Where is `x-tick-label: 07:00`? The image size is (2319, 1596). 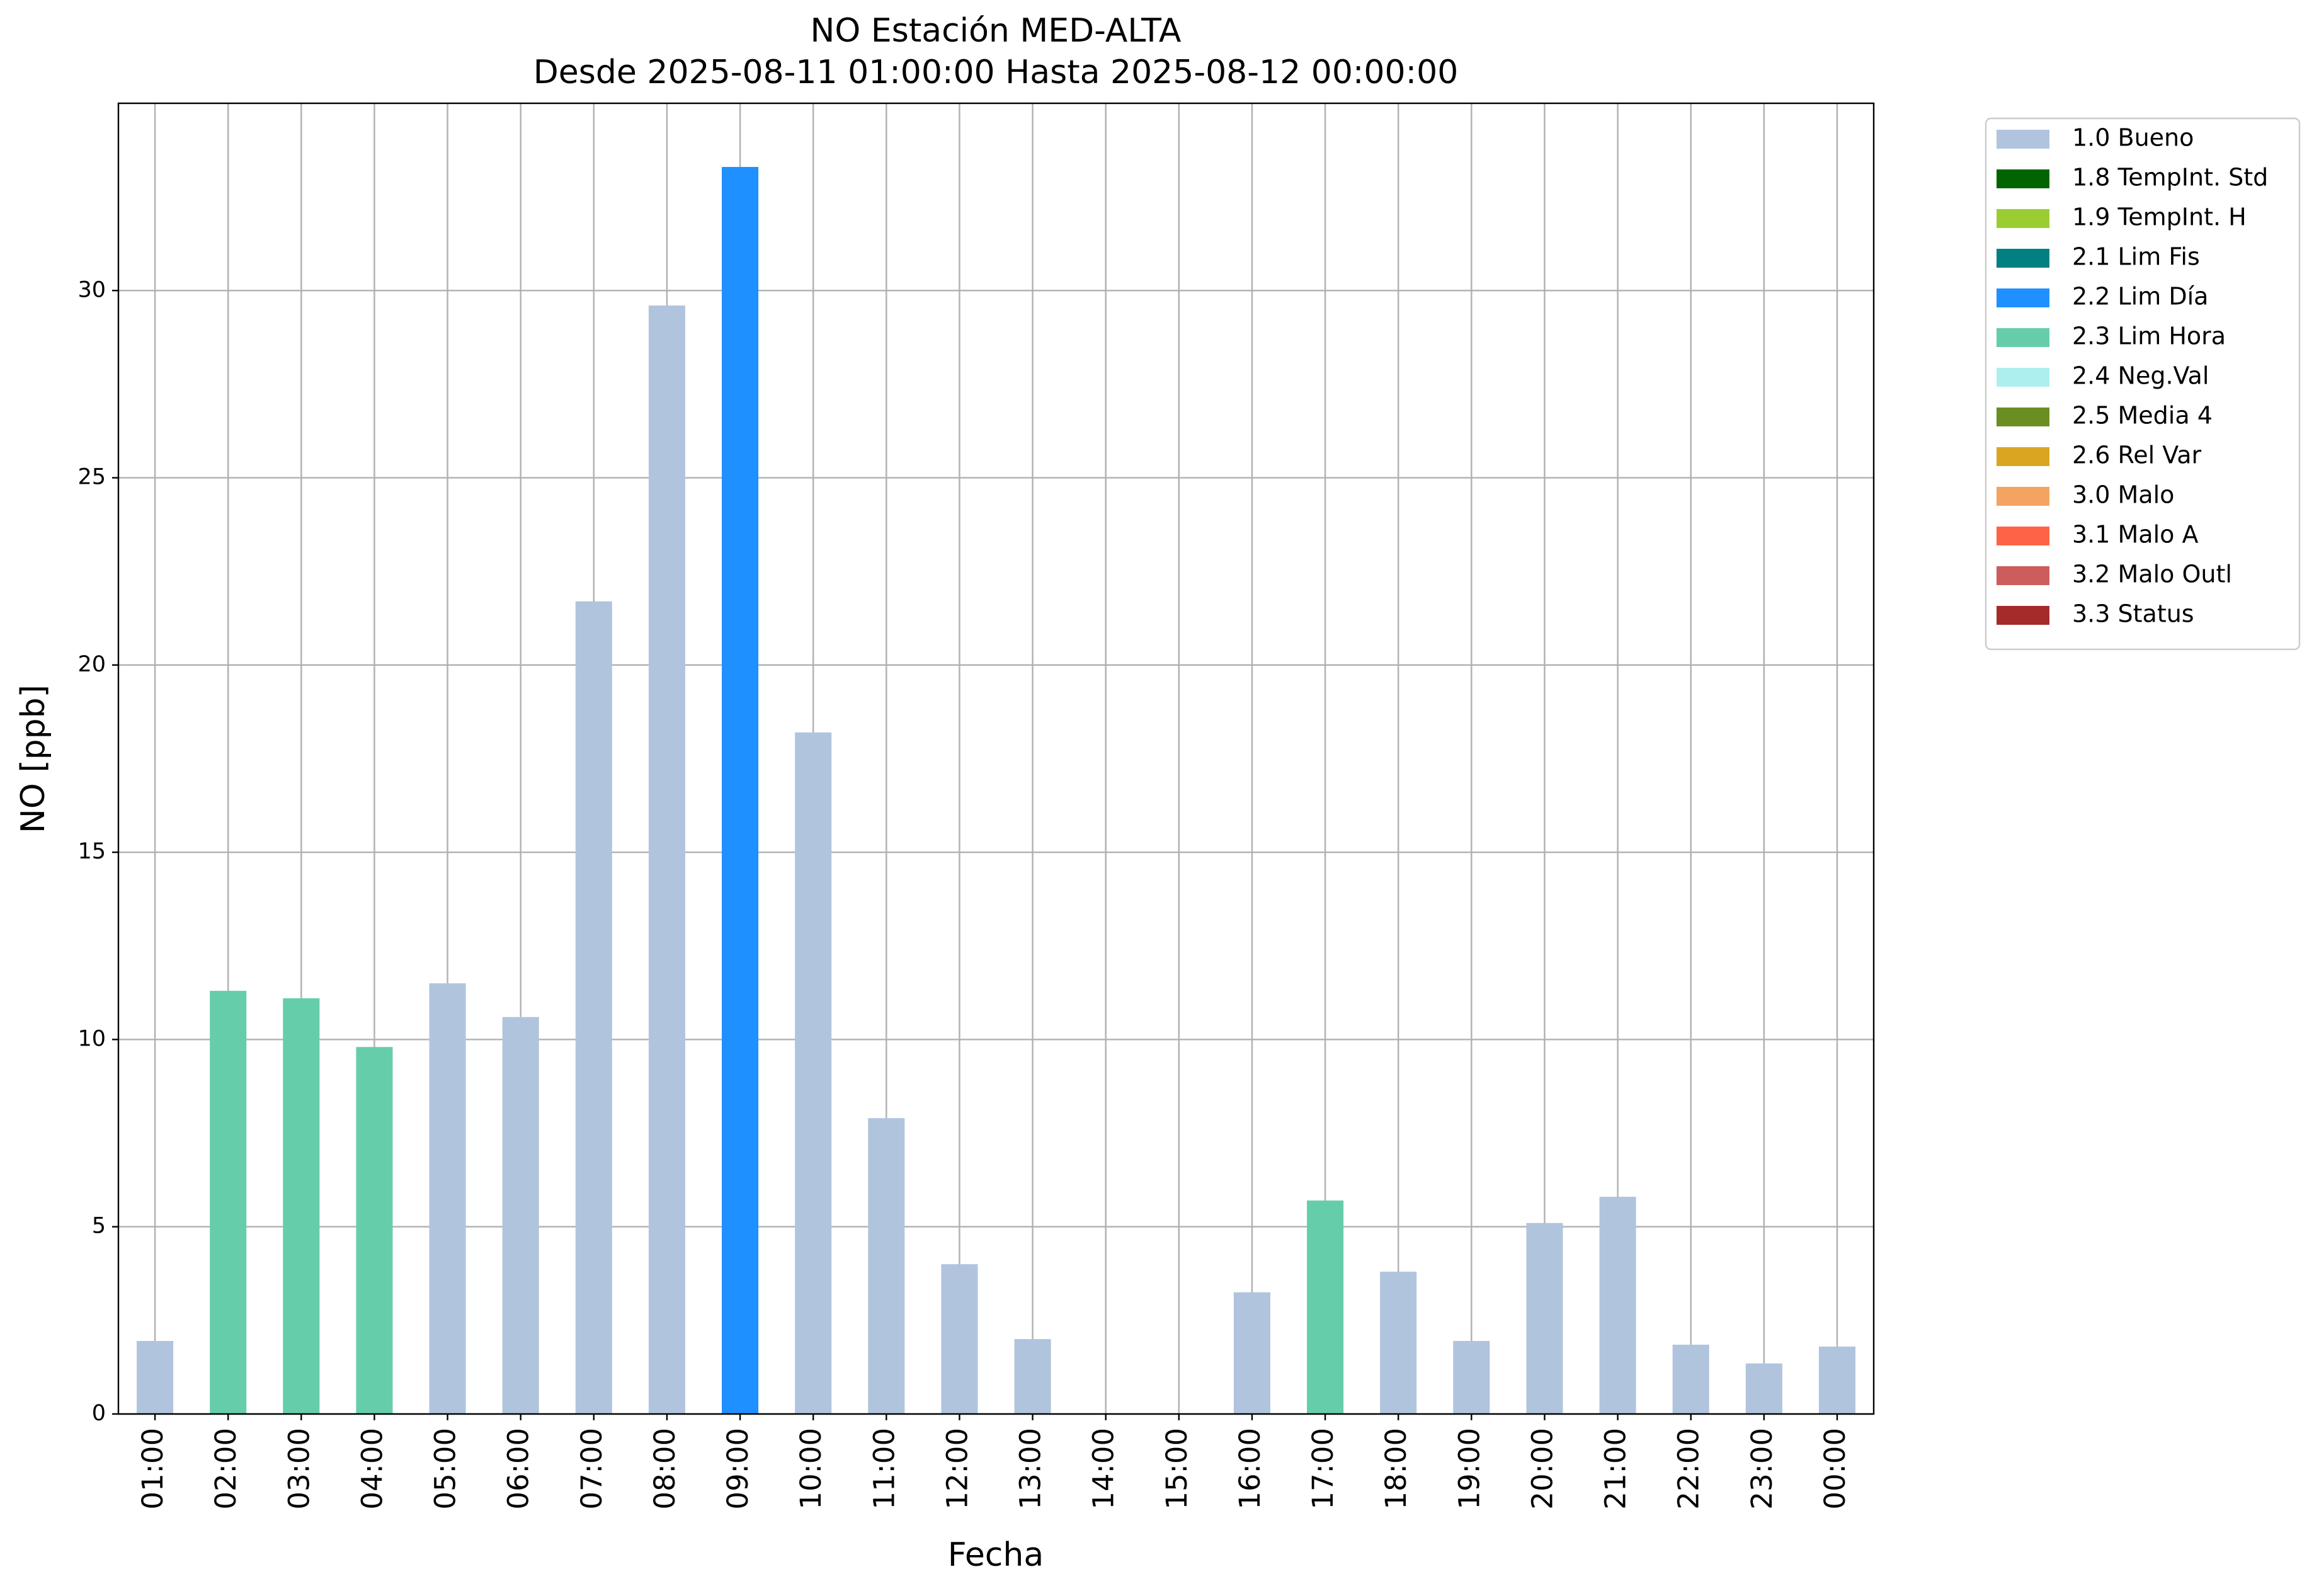 x-tick-label: 07:00 is located at coordinates (591, 1469).